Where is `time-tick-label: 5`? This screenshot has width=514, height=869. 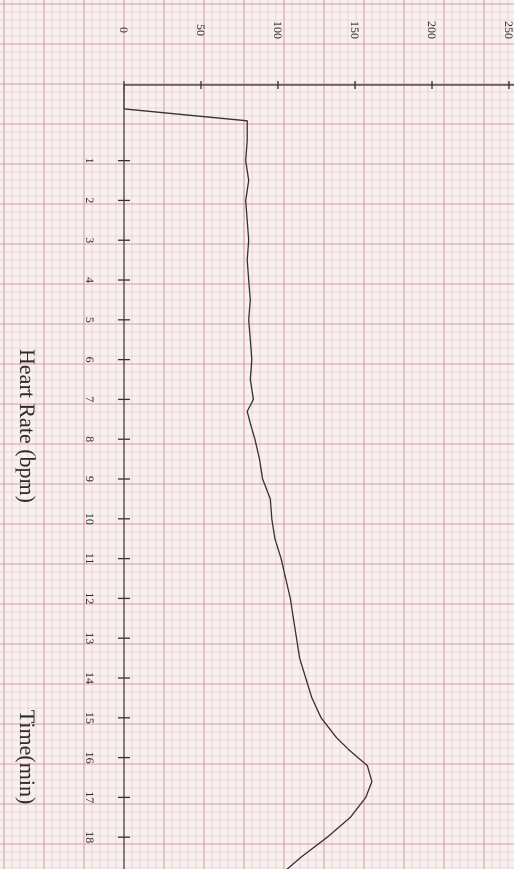 time-tick-label: 5 is located at coordinates (90, 320).